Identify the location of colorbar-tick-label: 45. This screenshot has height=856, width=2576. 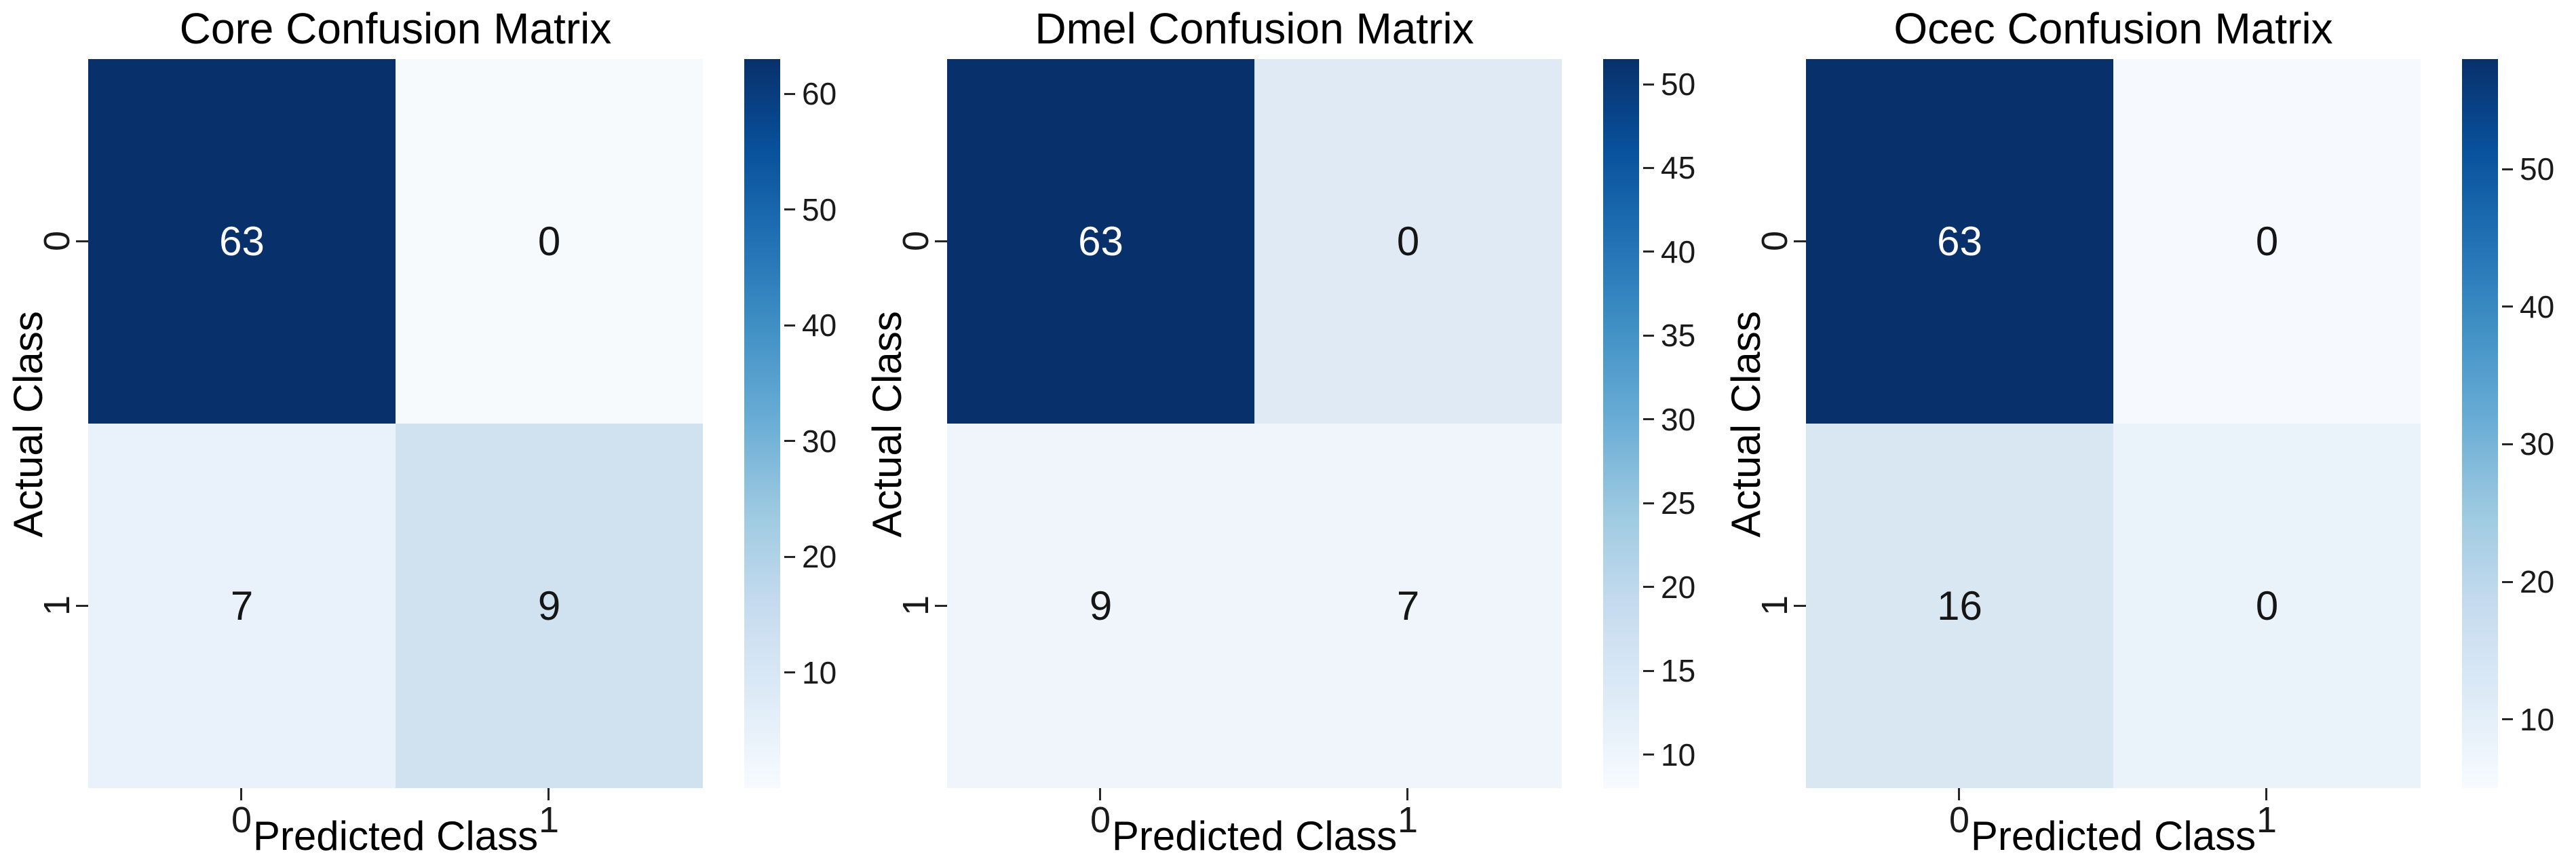
(1678, 168).